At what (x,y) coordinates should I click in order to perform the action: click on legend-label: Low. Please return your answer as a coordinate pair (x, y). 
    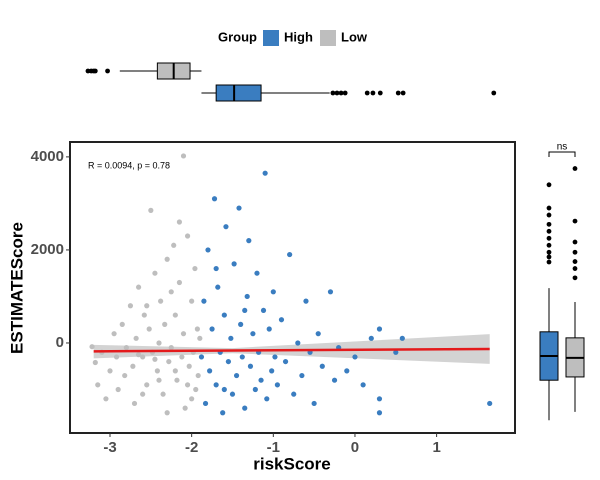
    Looking at the image, I should click on (354, 36).